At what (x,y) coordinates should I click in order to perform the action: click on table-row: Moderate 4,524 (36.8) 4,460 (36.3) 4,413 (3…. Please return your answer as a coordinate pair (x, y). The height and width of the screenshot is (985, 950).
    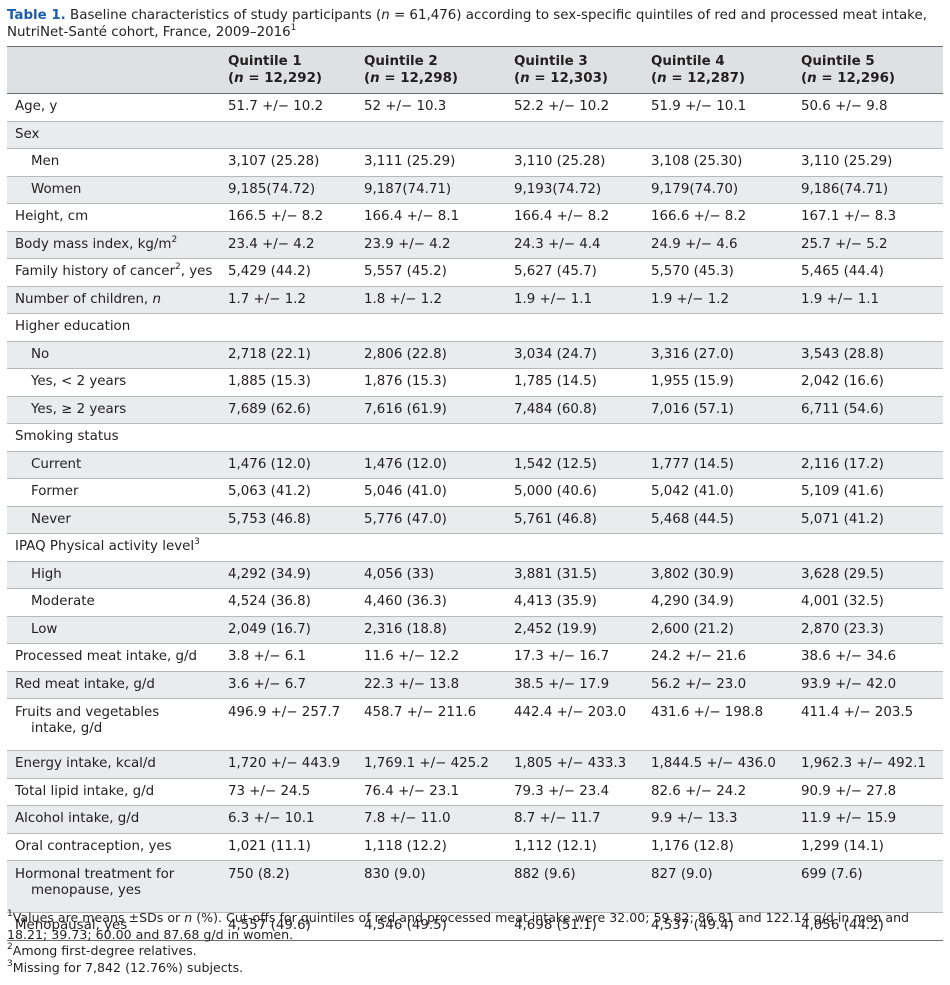
    Looking at the image, I should click on (475, 602).